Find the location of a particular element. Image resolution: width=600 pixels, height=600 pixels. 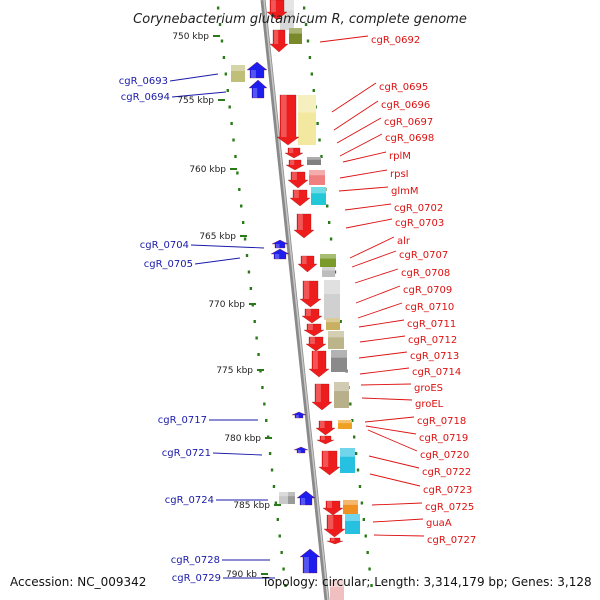

gene-label-cgr-0722: cgR_0722 is located at coordinates (446, 472).